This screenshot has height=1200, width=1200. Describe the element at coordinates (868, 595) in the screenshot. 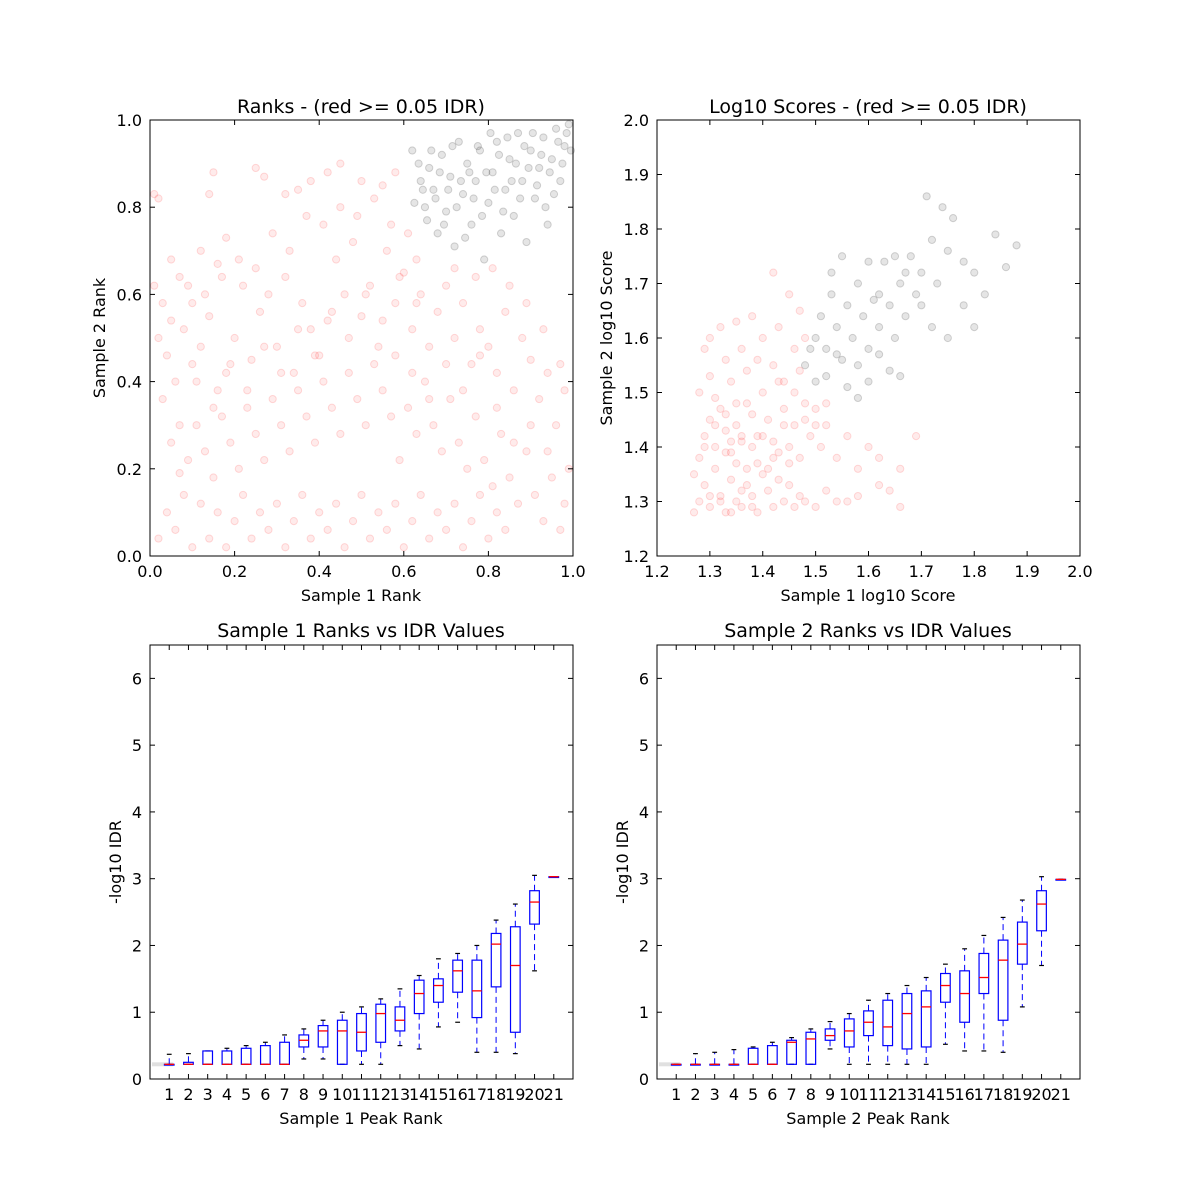

I see `scores-scatter-xlabel: Sample 1 log10 Score` at that location.